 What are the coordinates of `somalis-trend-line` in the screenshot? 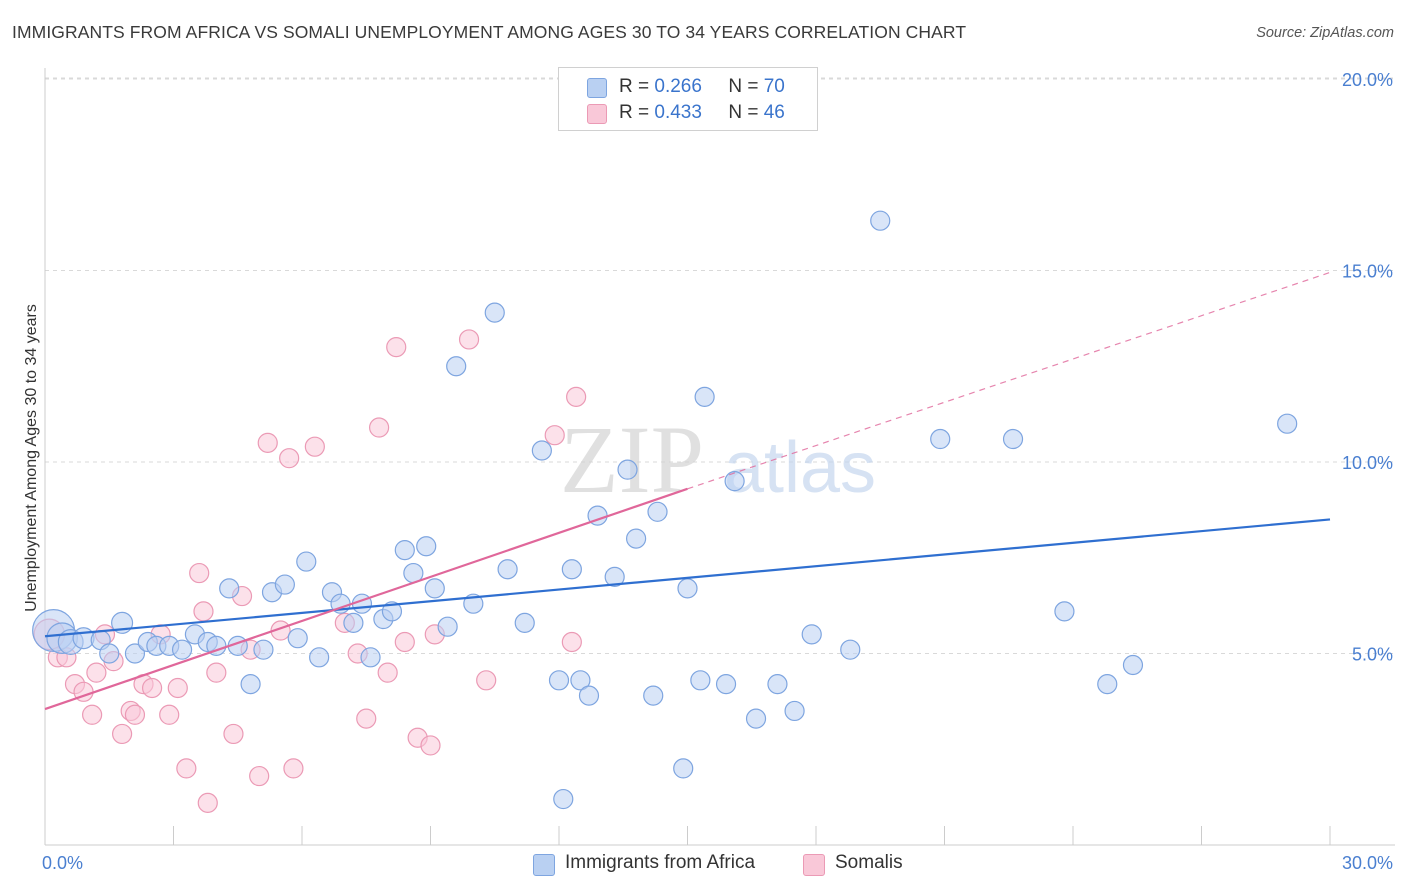 It's located at (366, 599).